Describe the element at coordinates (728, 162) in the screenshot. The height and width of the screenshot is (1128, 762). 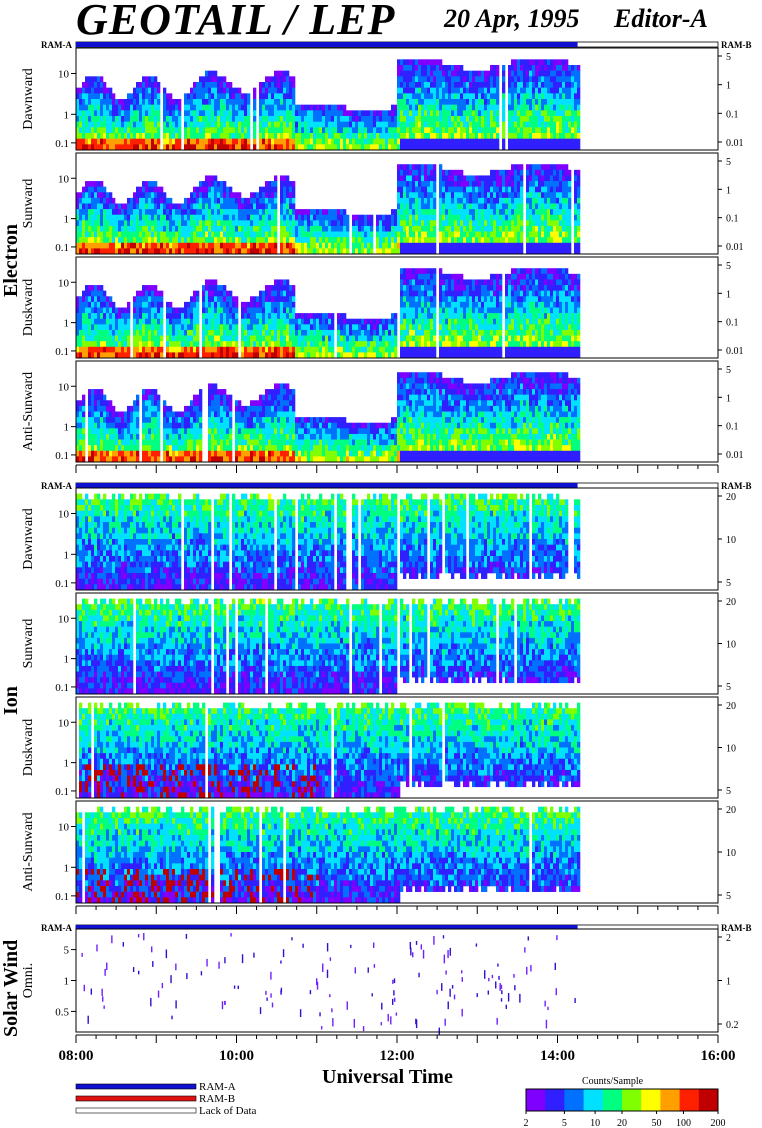
I see `y-tick-label-right: 5` at that location.